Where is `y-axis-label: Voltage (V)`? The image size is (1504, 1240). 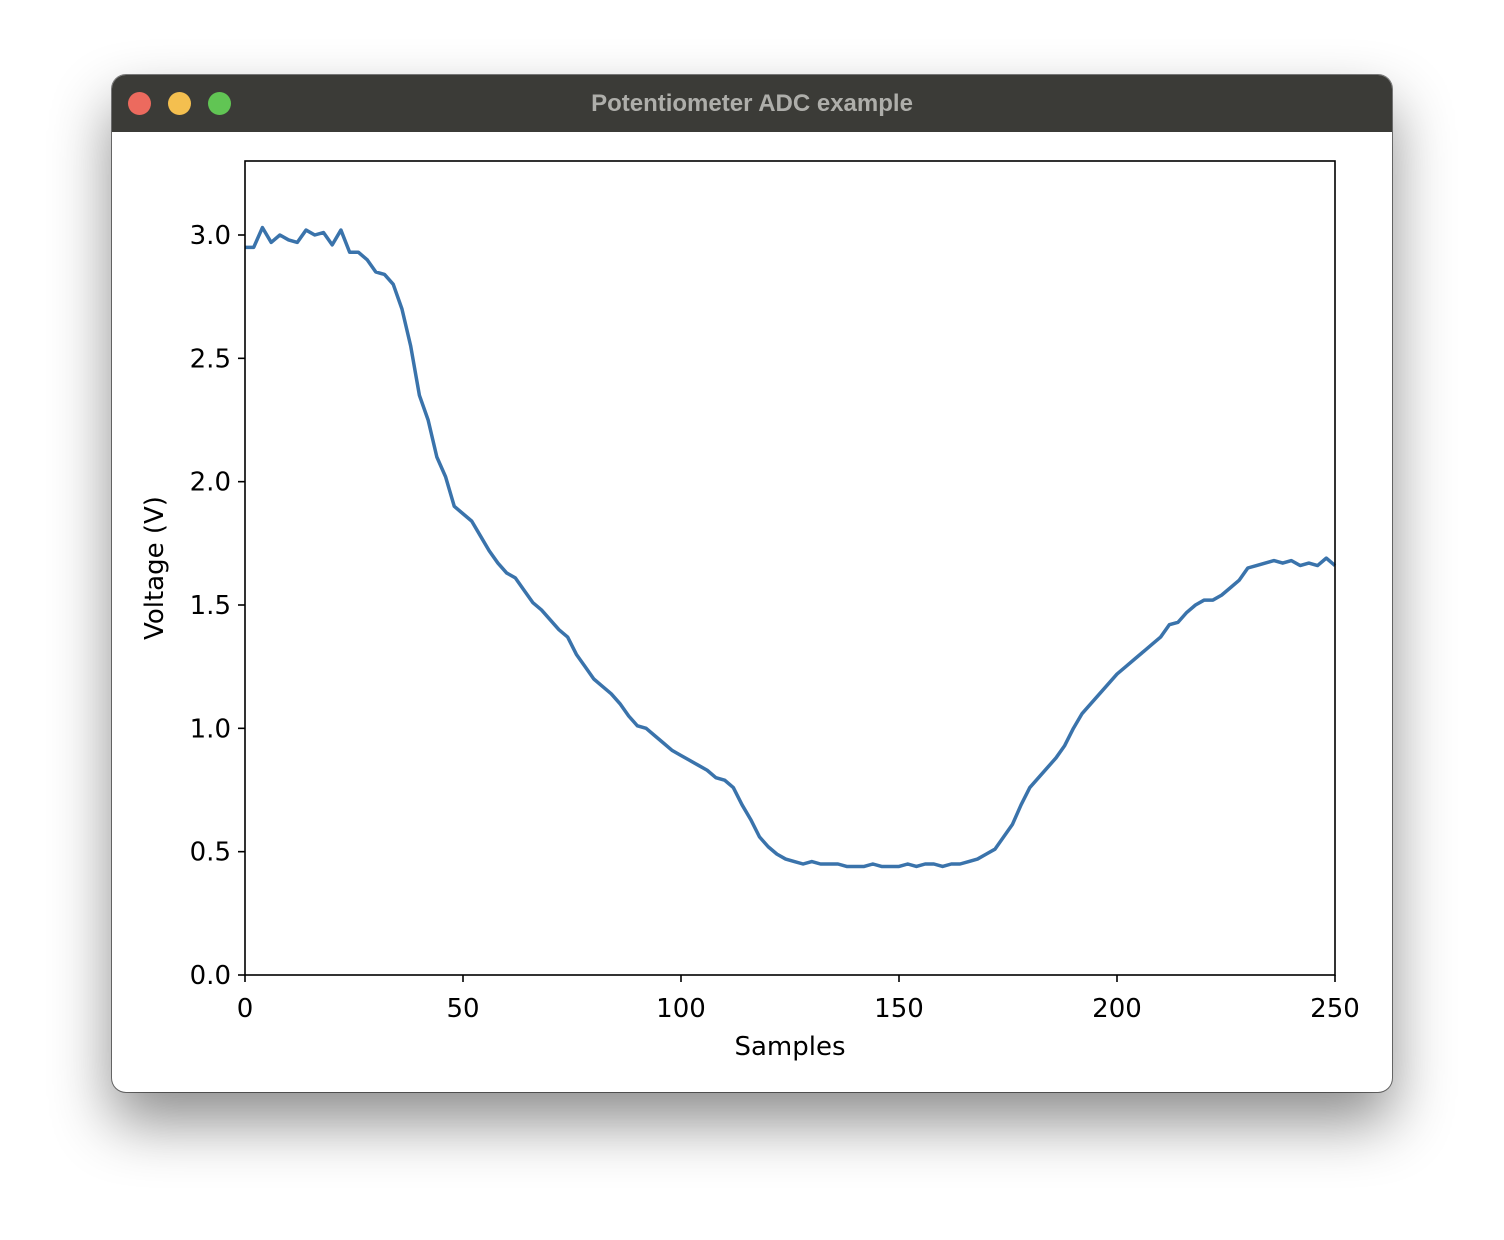 y-axis-label: Voltage (V) is located at coordinates (155, 568).